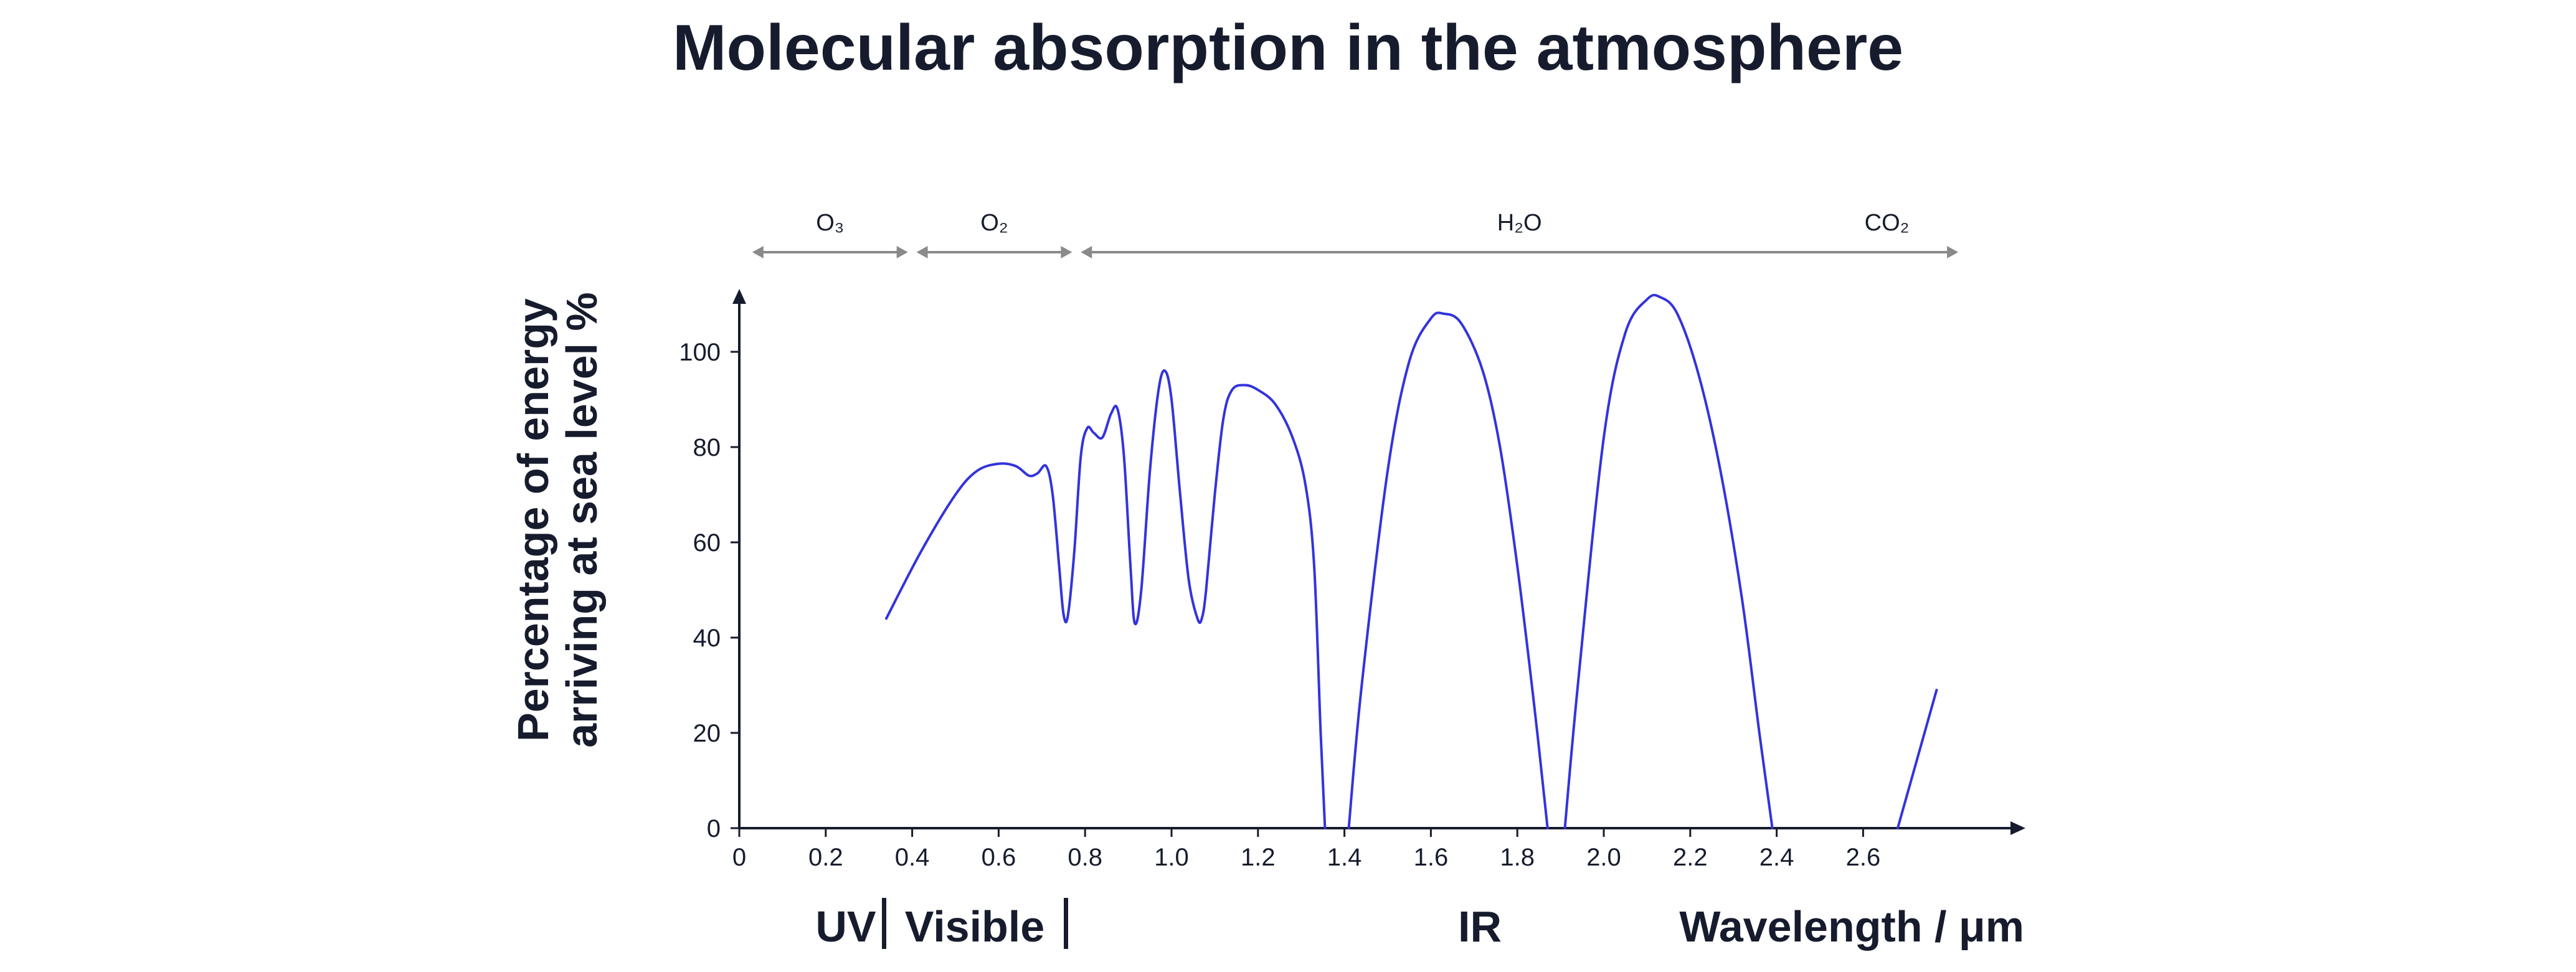 Image resolution: width=2576 pixels, height=972 pixels. What do you see at coordinates (1356, 234) in the screenshot?
I see `molecule-bands: O₃ O₂ H₂O CO₂` at bounding box center [1356, 234].